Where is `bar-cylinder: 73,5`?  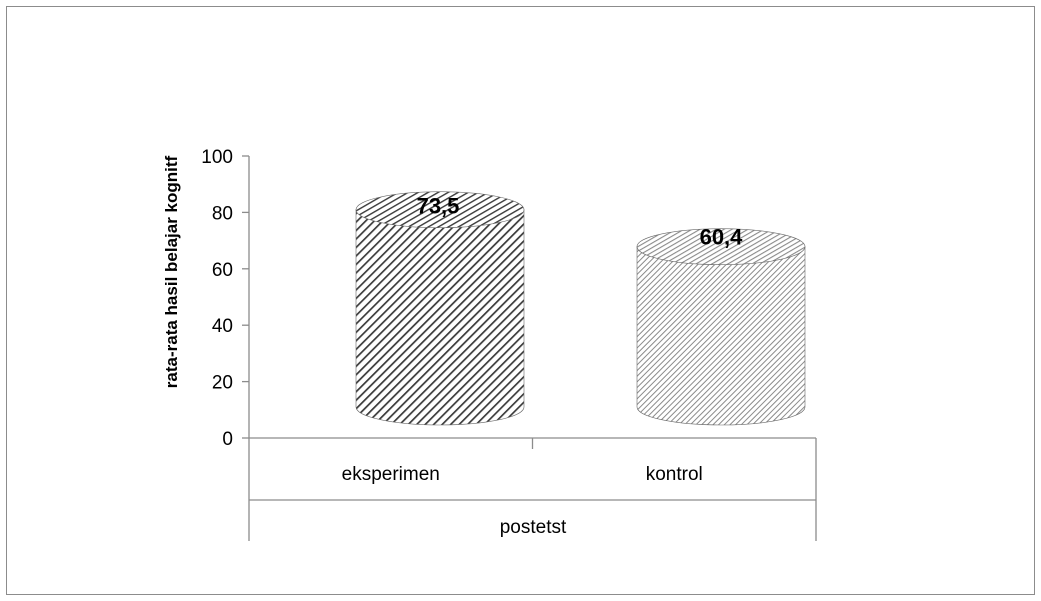
bar-cylinder: 73,5 is located at coordinates (440, 308).